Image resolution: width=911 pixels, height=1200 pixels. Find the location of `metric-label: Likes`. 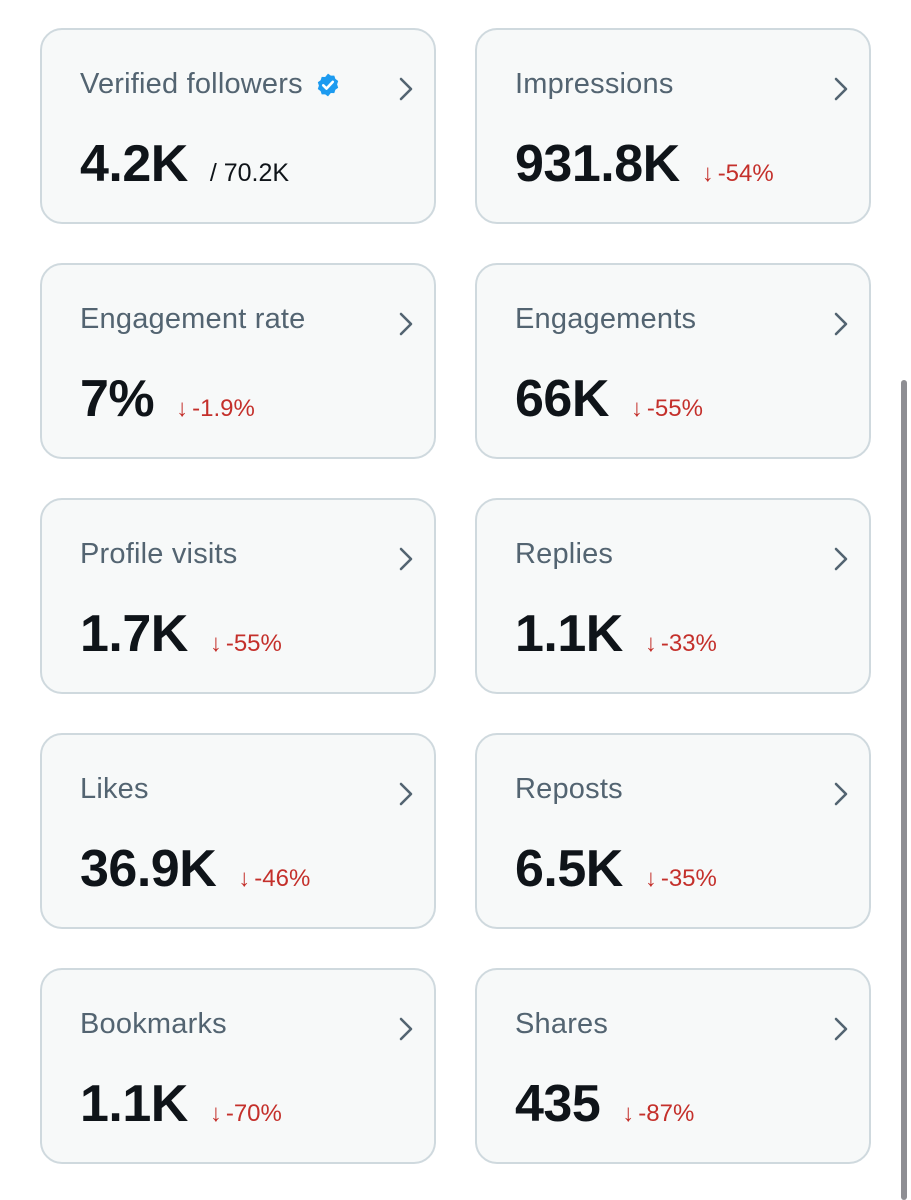

metric-label: Likes is located at coordinates (114, 789).